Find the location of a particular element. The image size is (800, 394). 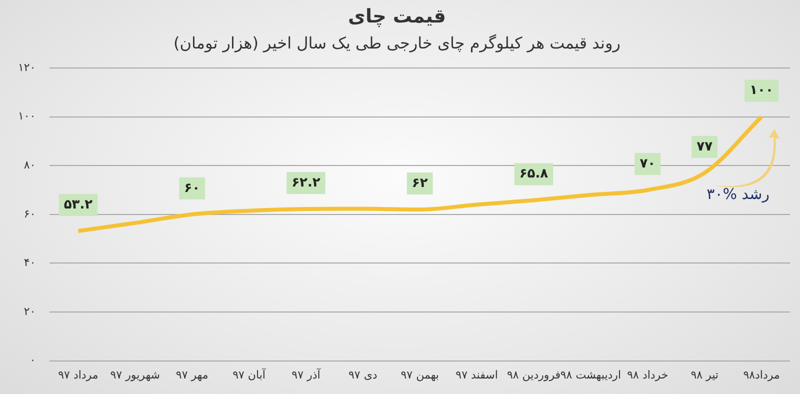

y-tick-label: ۱۰۰ is located at coordinates (27, 116).